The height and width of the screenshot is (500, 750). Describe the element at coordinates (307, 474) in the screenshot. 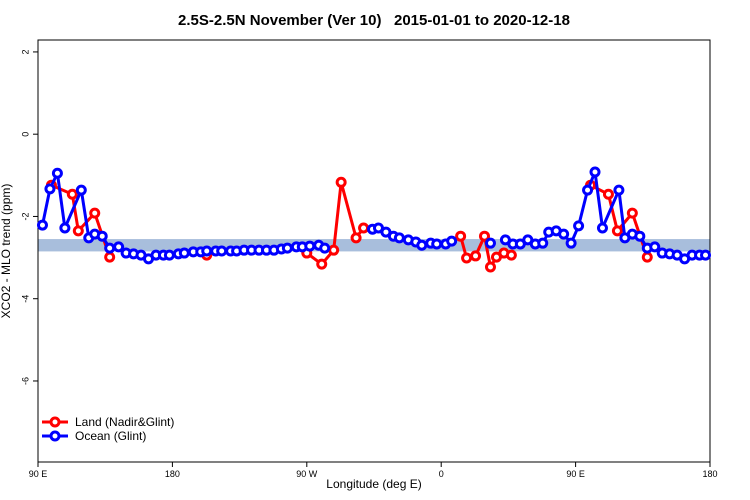

I see `x-tick-label: 90 W` at that location.